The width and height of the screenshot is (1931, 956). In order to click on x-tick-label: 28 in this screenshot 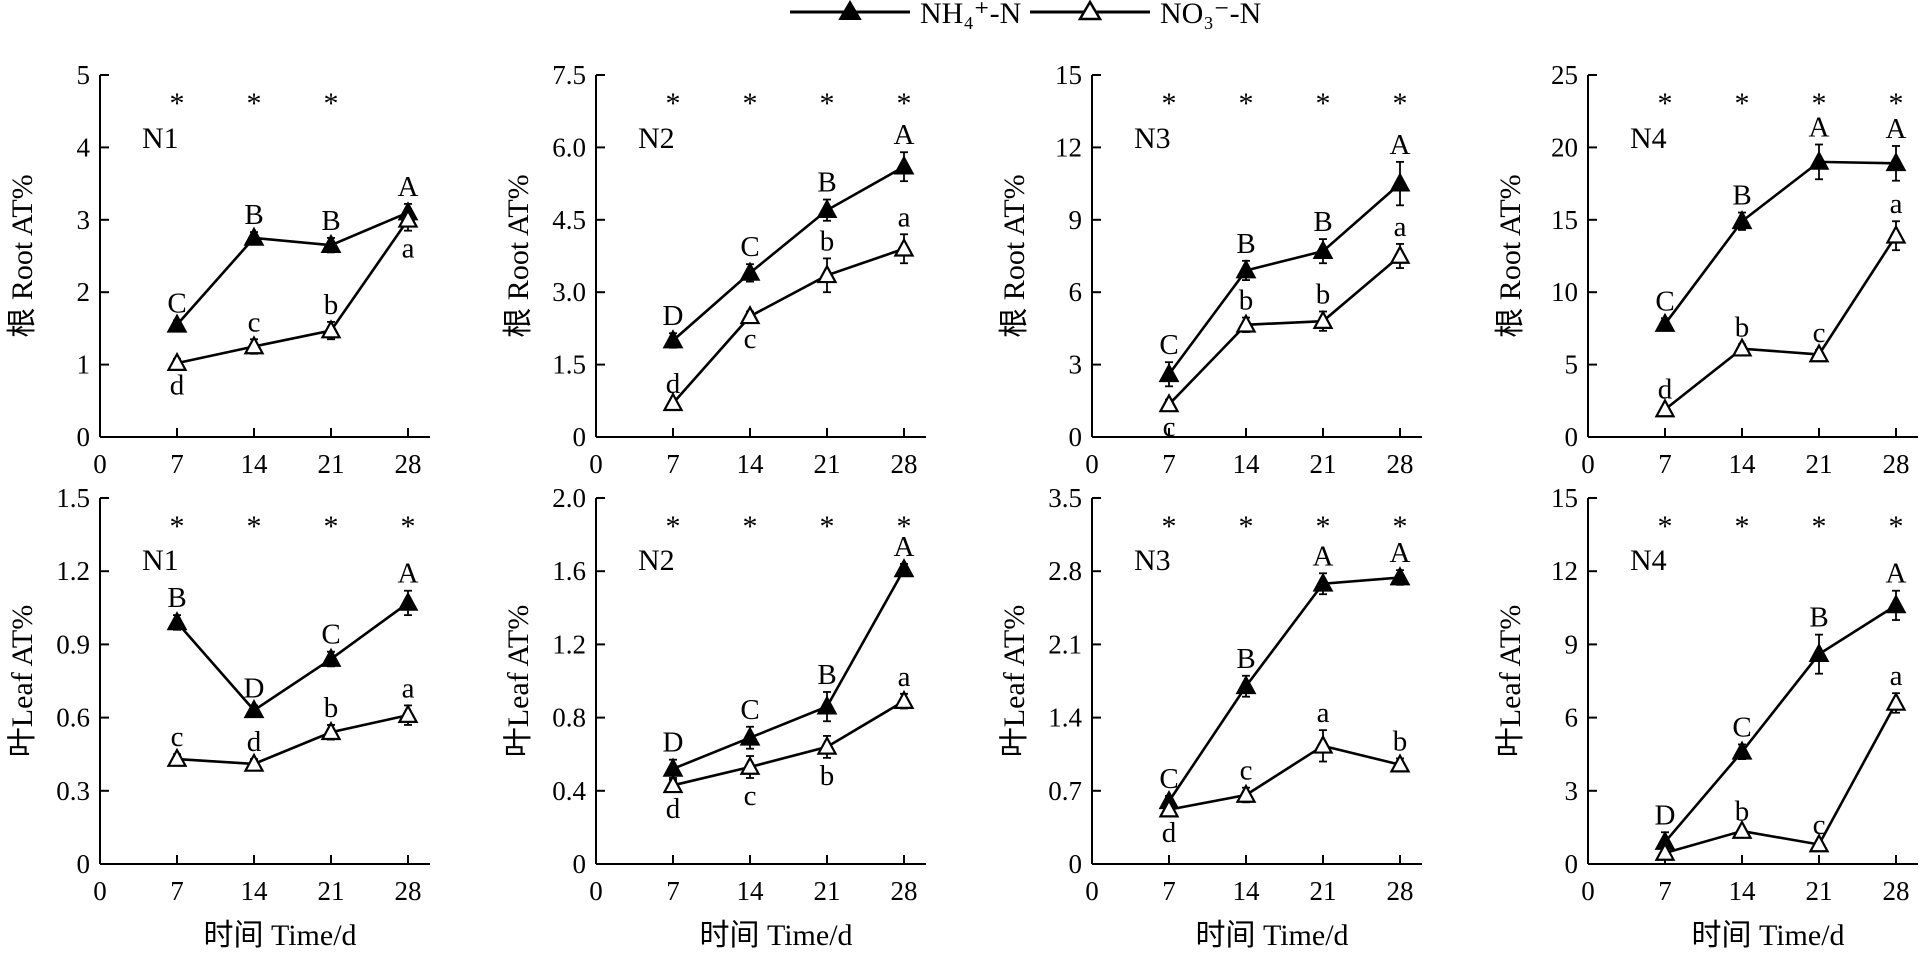, I will do `click(904, 464)`.